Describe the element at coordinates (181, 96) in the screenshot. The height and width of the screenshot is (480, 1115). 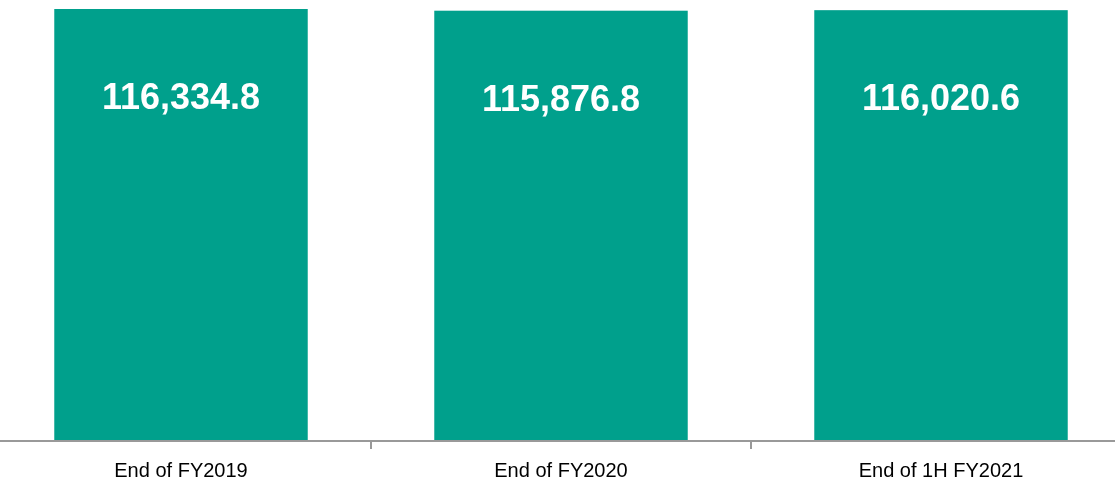
I see `data-label: 116,334.8` at that location.